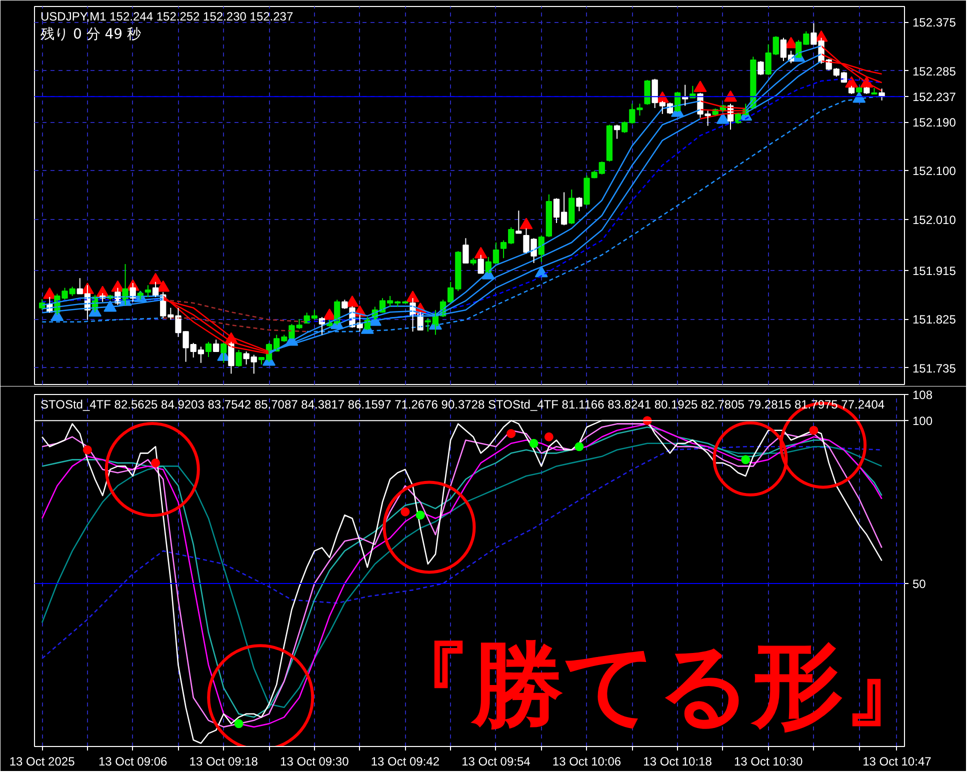  I want to click on y-tick-label: 151.735, so click(934, 368).